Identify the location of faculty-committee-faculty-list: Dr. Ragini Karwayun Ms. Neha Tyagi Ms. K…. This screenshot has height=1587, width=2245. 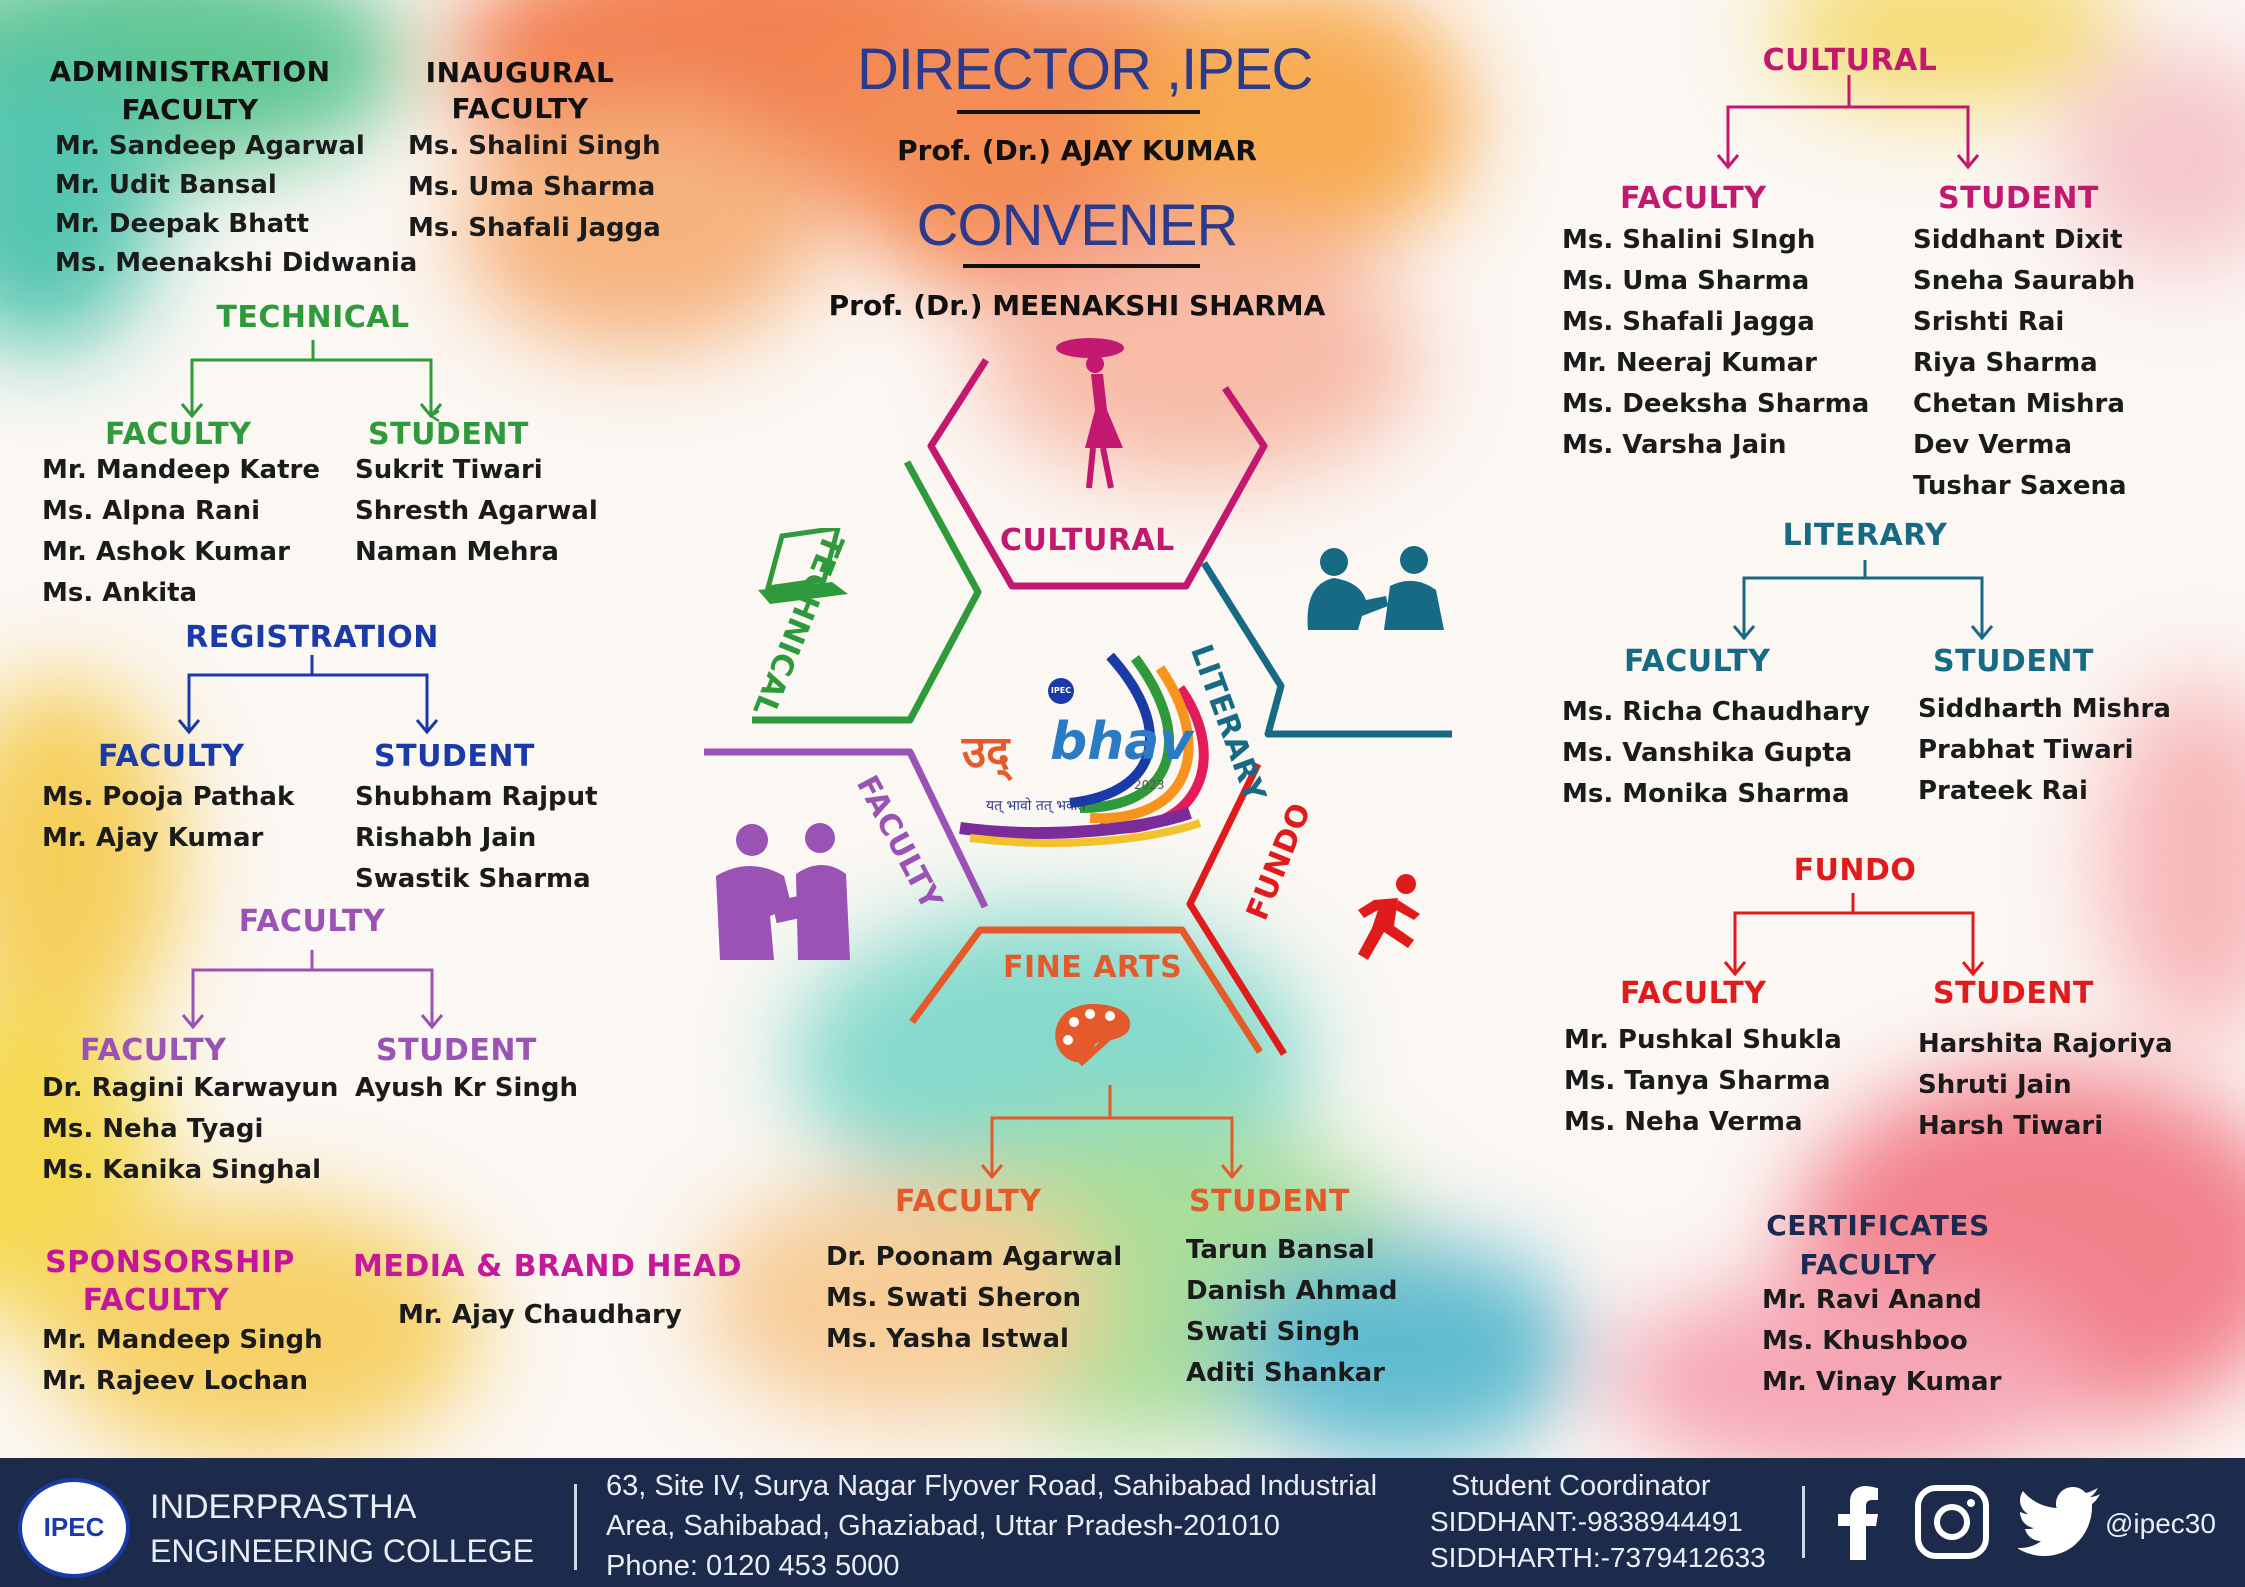
(190, 1129).